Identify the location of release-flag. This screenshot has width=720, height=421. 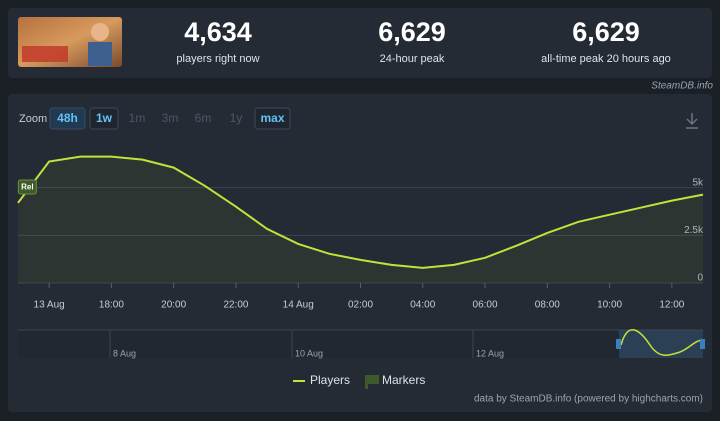
(27, 187).